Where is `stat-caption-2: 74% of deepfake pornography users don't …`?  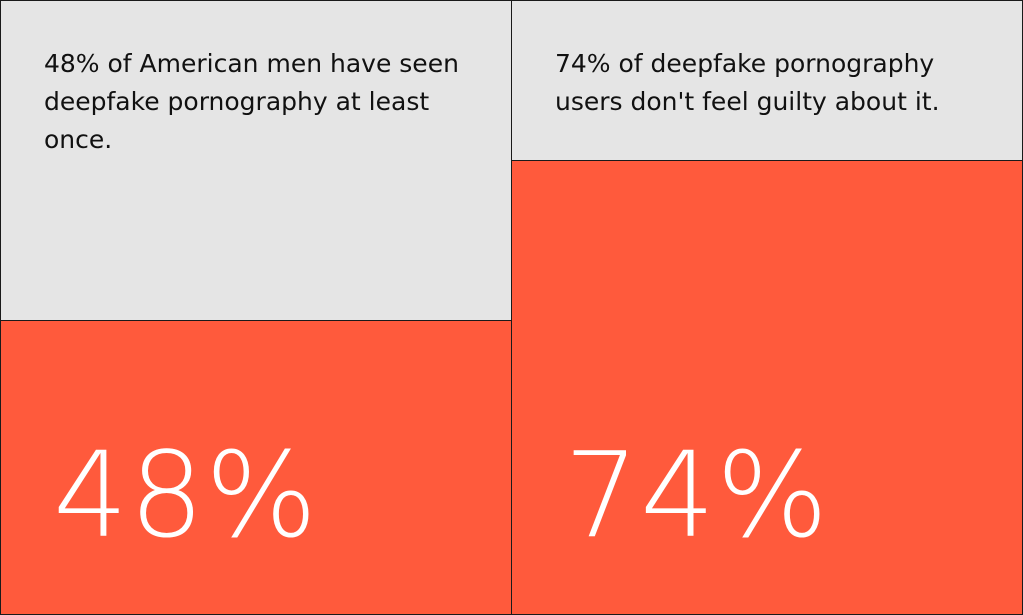
stat-caption-2: 74% of deepfake pornography users don't … is located at coordinates (747, 82).